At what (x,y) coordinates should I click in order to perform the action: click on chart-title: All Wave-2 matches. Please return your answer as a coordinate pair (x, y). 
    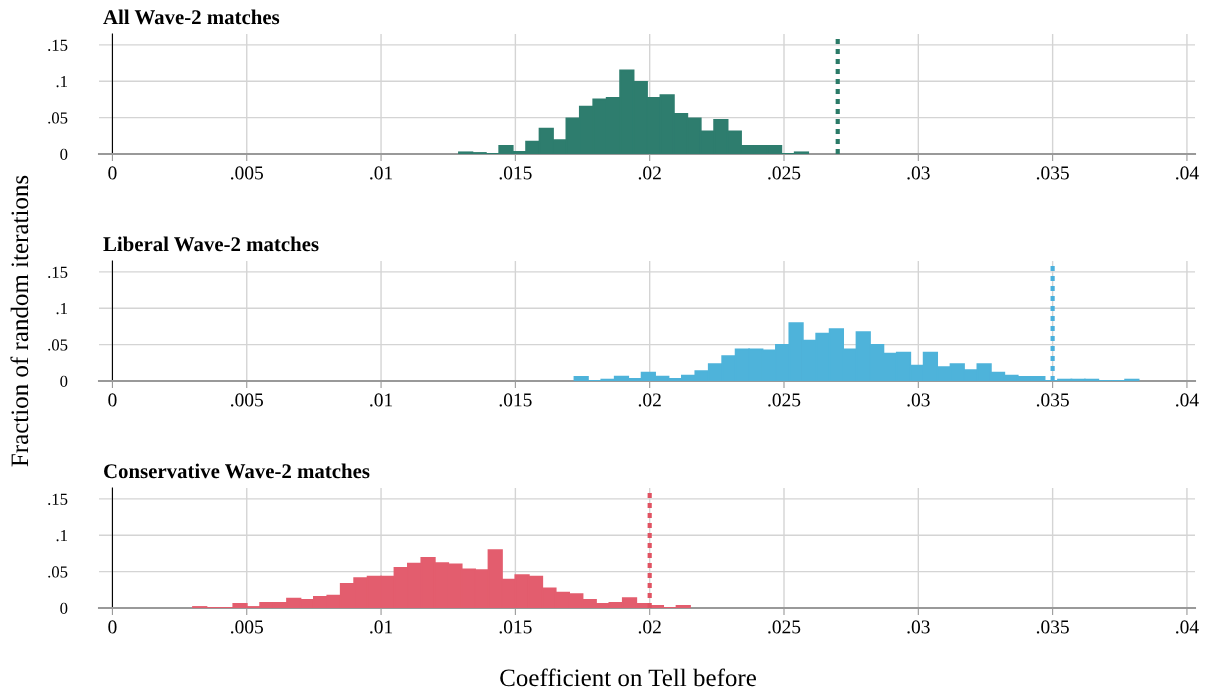
    Looking at the image, I should click on (191, 17).